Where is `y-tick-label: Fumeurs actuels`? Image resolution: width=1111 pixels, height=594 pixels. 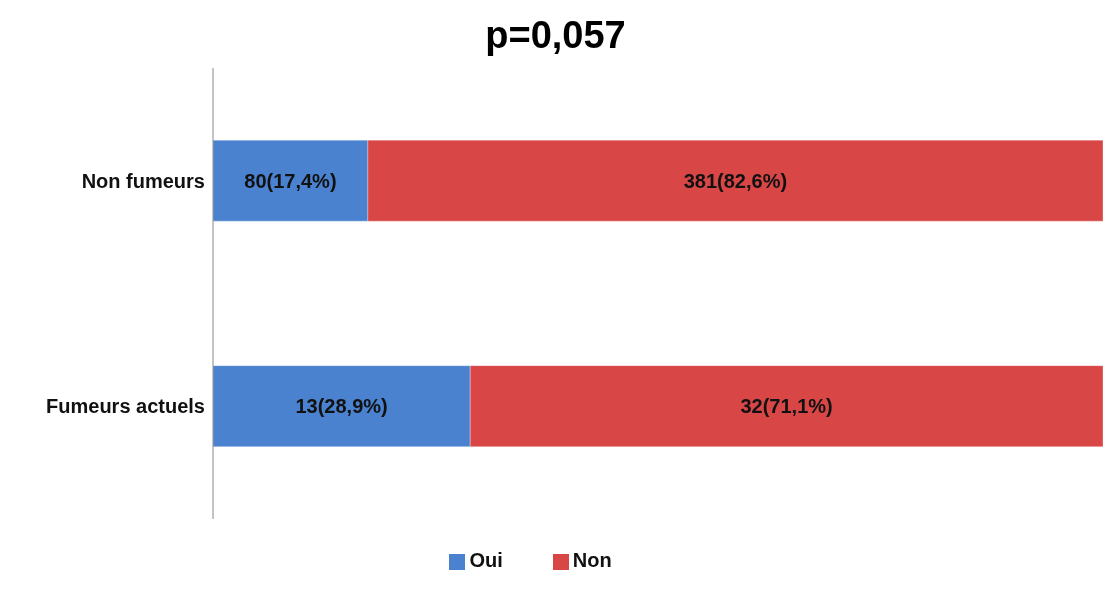 y-tick-label: Fumeurs actuels is located at coordinates (125, 406).